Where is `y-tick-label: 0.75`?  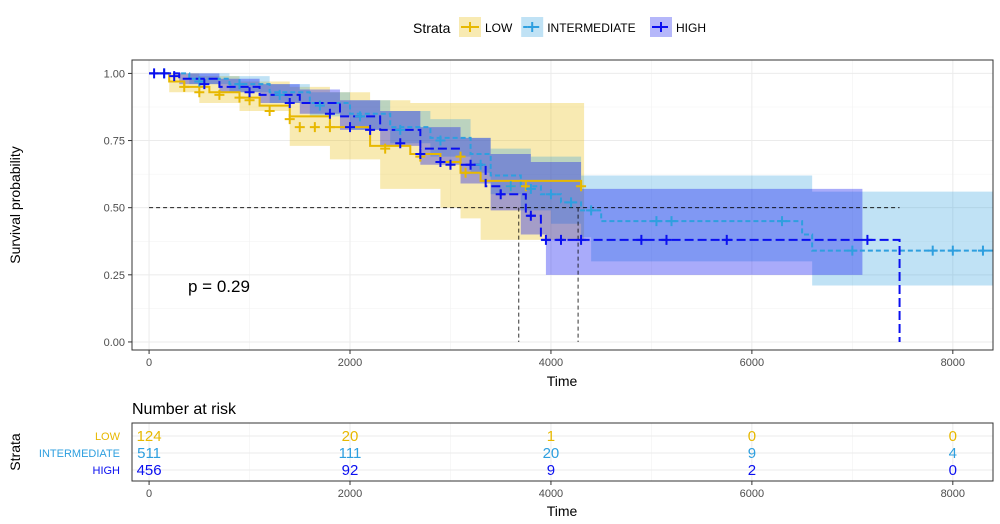 y-tick-label: 0.75 is located at coordinates (114, 142).